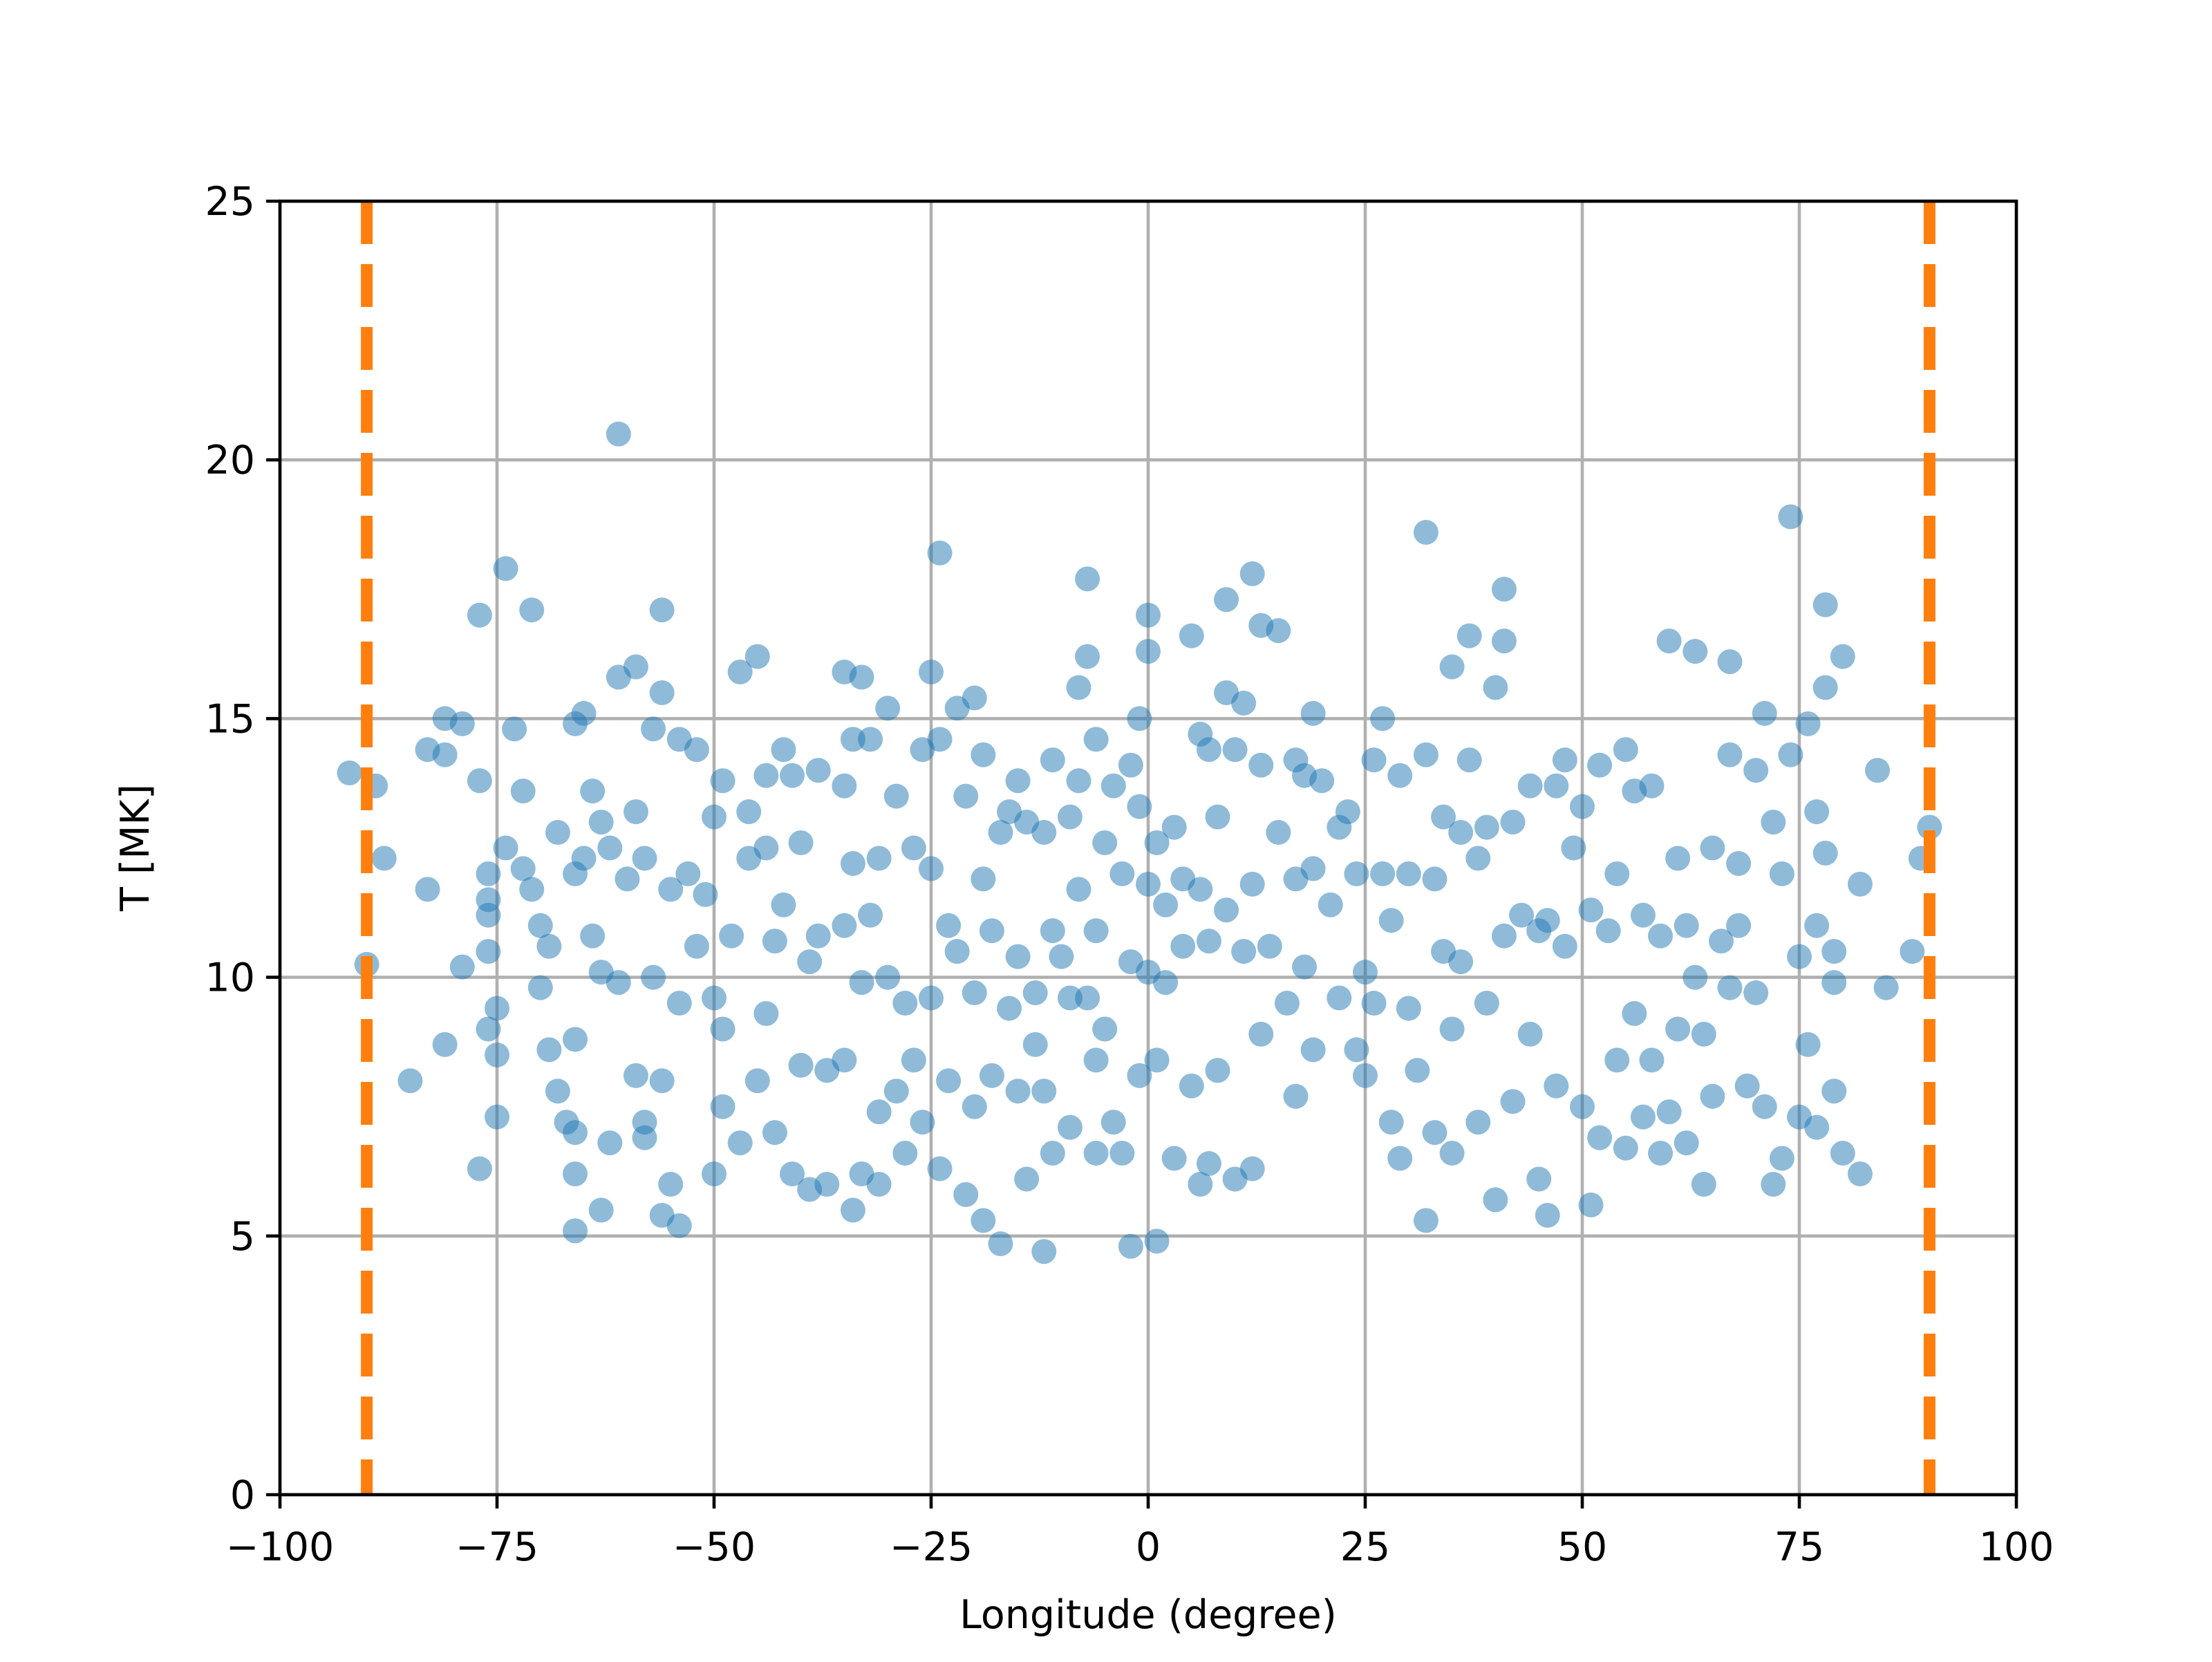  What do you see at coordinates (1799, 1547) in the screenshot?
I see `x-tick-label: 75` at bounding box center [1799, 1547].